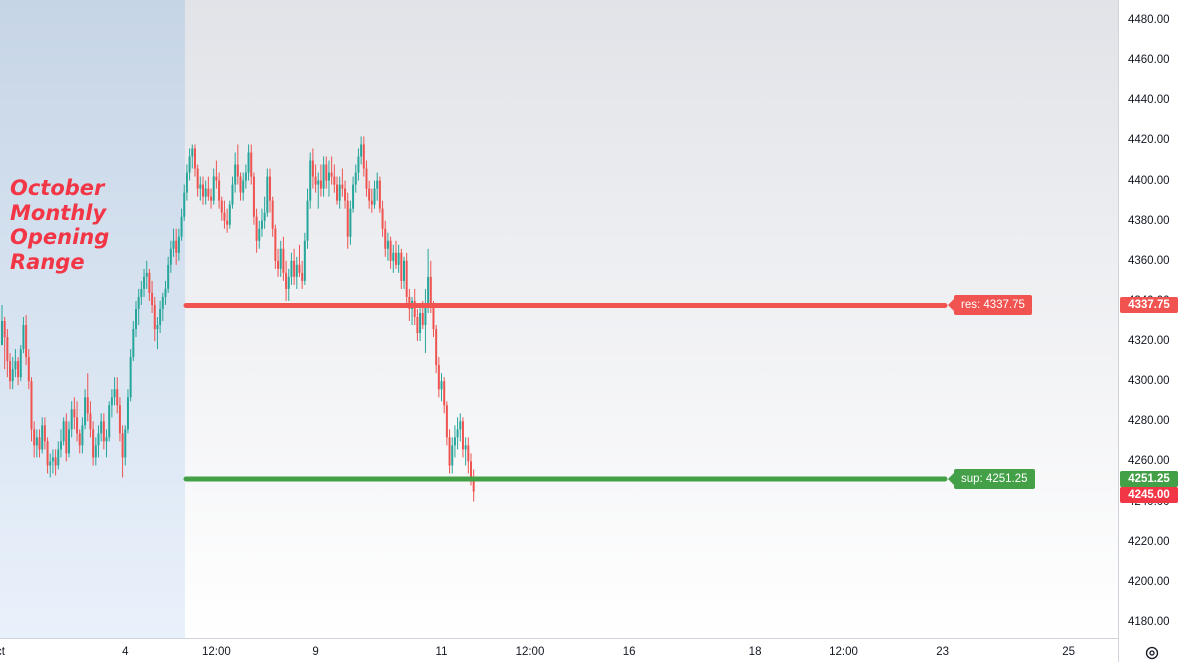  What do you see at coordinates (843, 652) in the screenshot?
I see `time-tick-label: 12:00` at bounding box center [843, 652].